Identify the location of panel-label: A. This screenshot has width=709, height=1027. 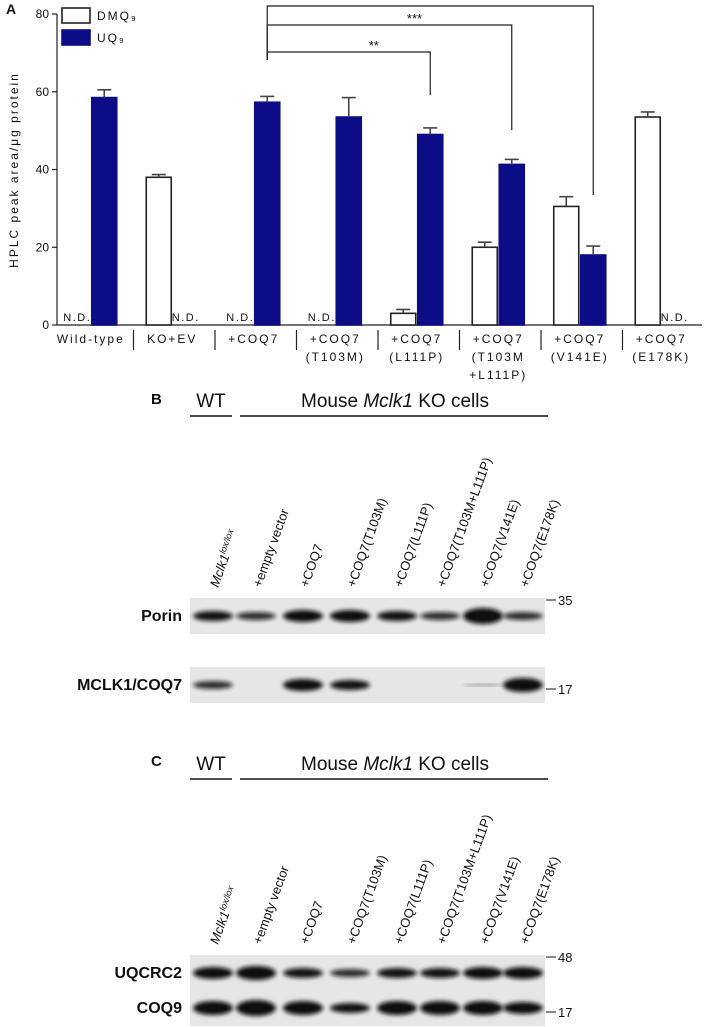
(11, 9).